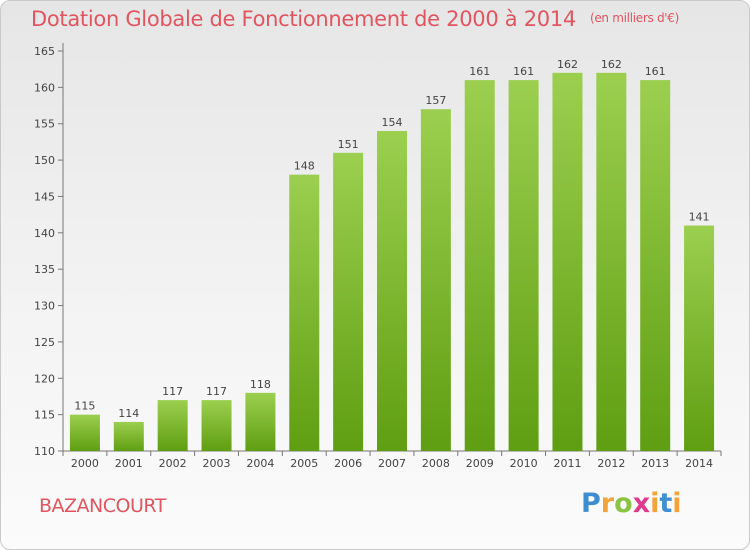  What do you see at coordinates (84, 406) in the screenshot?
I see `data-label: 115` at bounding box center [84, 406].